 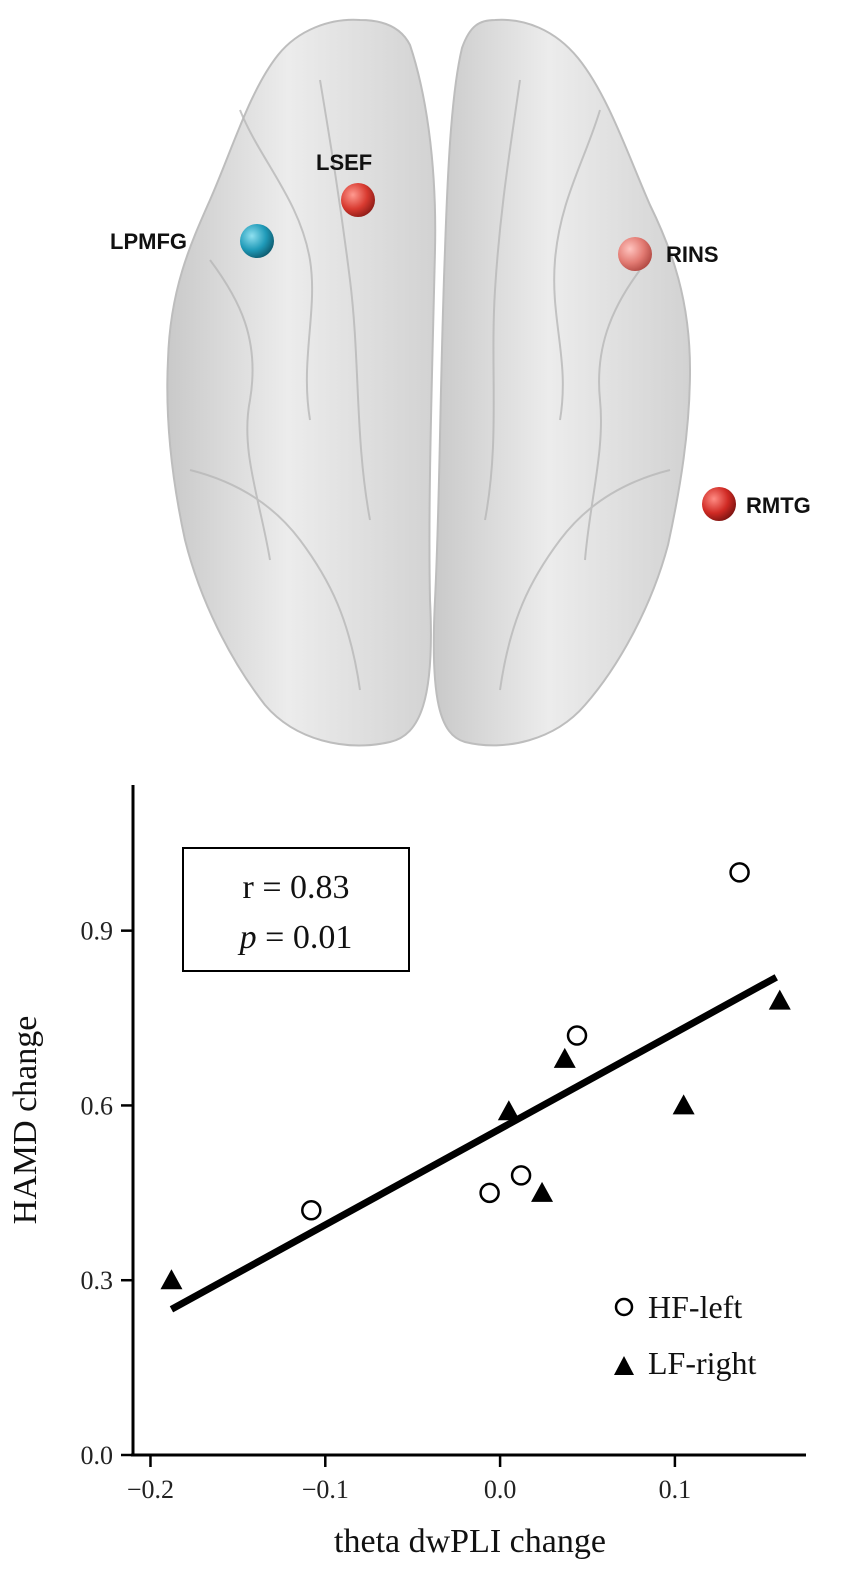 I want to click on y-tick-label: 0.6, so click(x=97, y=1105).